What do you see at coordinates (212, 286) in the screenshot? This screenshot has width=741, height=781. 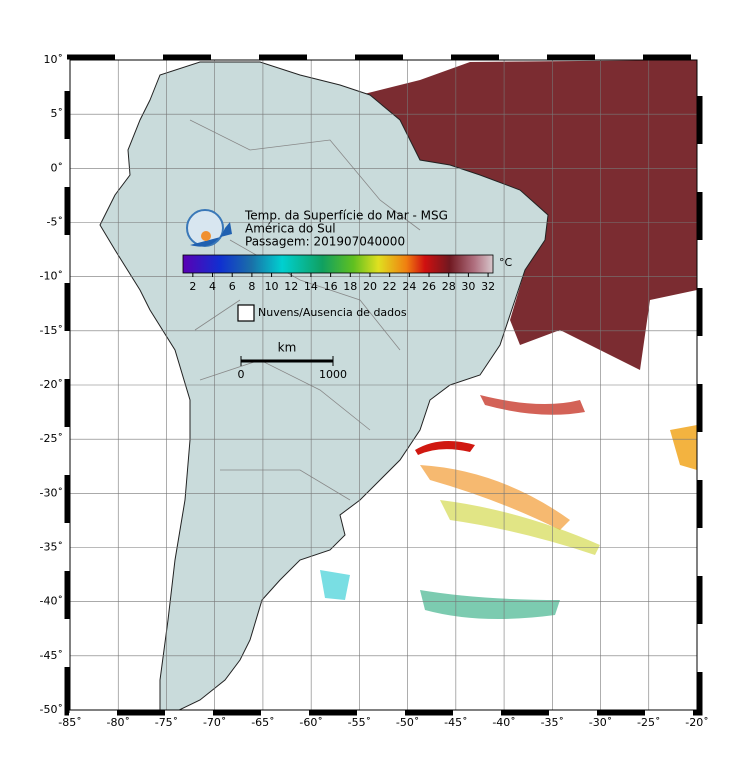 I see `colorbar-tick-label: 4` at bounding box center [212, 286].